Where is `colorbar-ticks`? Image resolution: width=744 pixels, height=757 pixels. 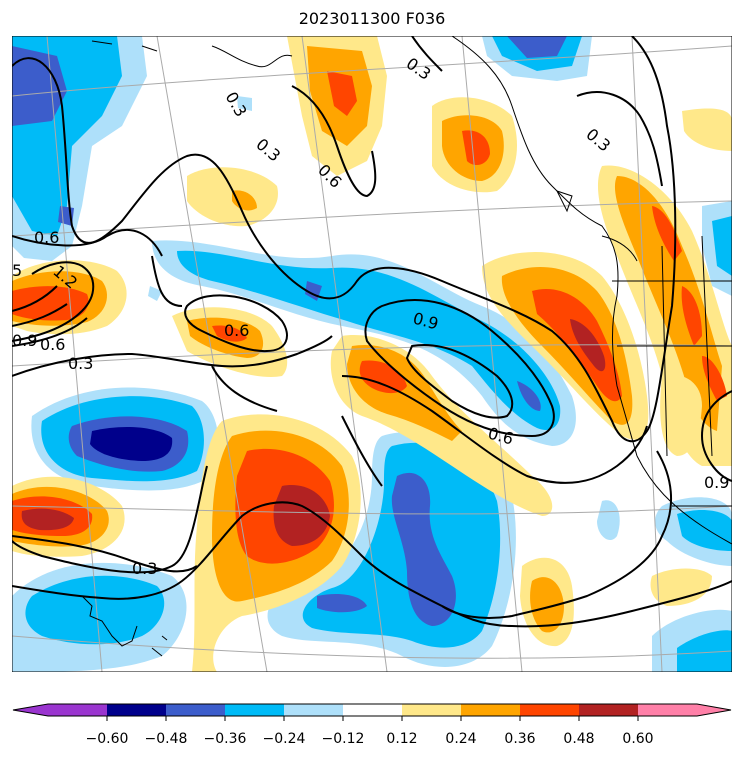 colorbar-ticks is located at coordinates (372, 718).